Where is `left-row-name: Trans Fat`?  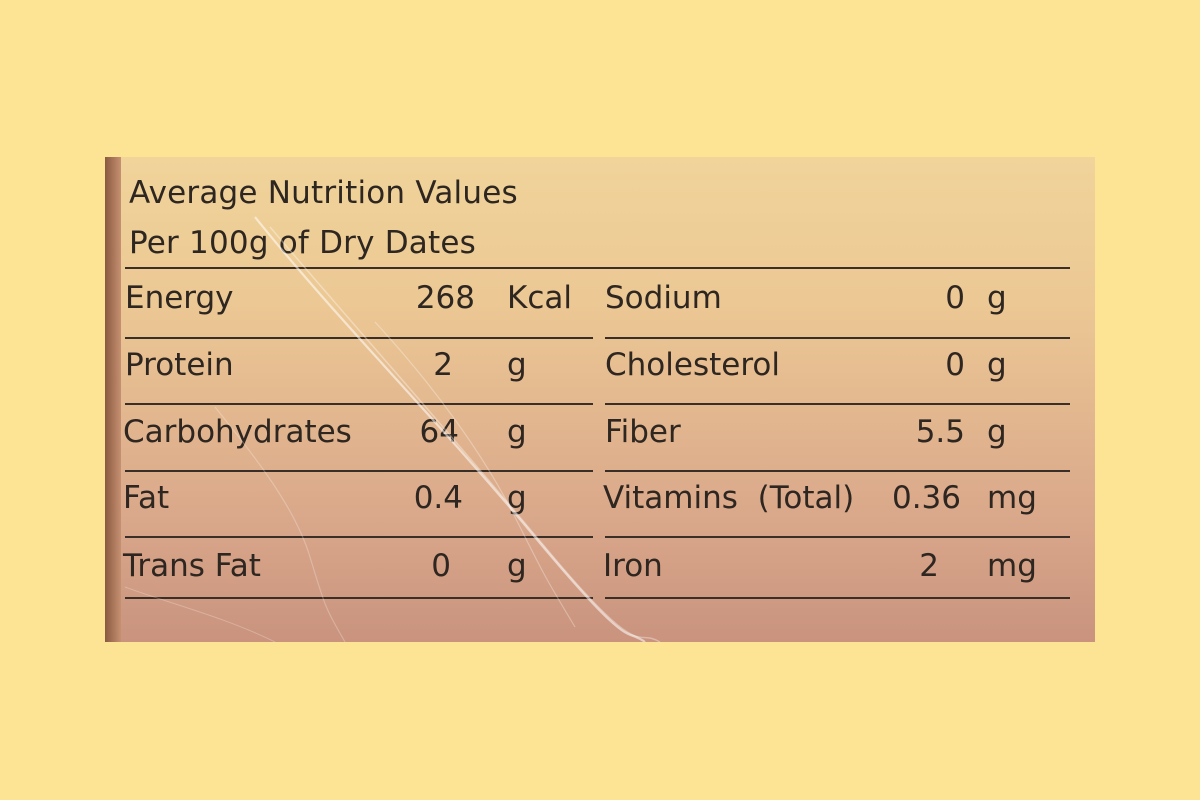
left-row-name: Trans Fat is located at coordinates (192, 566).